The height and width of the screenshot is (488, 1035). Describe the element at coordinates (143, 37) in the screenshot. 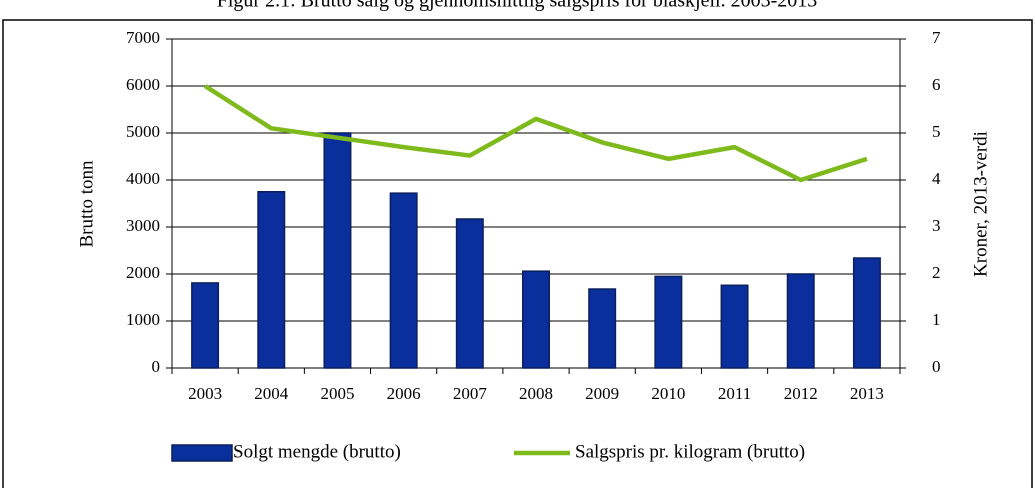

I see `y-tick-label: 7000` at that location.